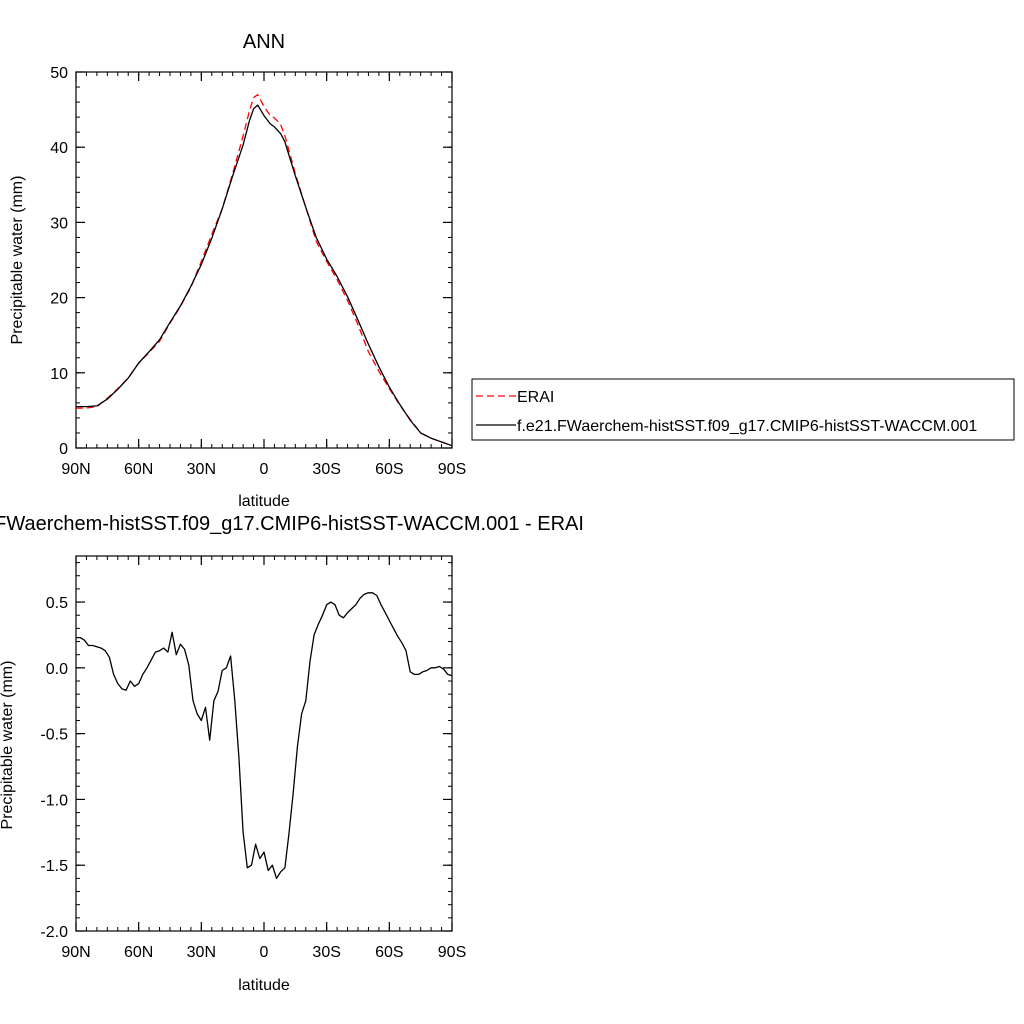 This screenshot has height=1024, width=1024. I want to click on legend-erai-label: ERAI, so click(535, 397).